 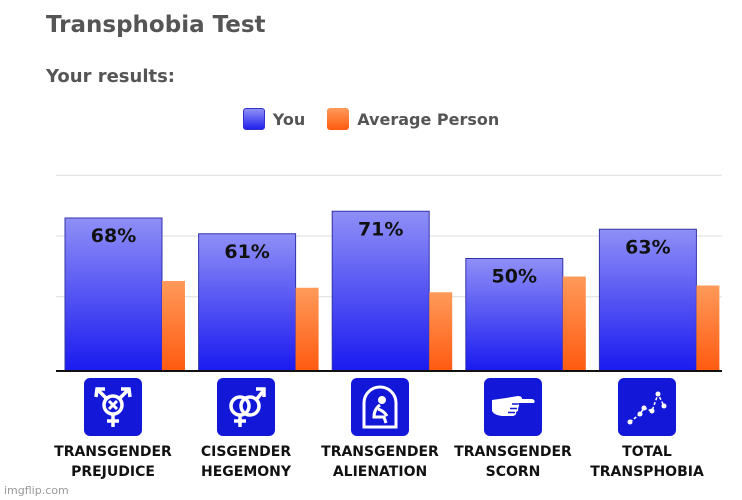 What do you see at coordinates (513, 472) in the screenshot?
I see `category-label-line2: SCORN` at bounding box center [513, 472].